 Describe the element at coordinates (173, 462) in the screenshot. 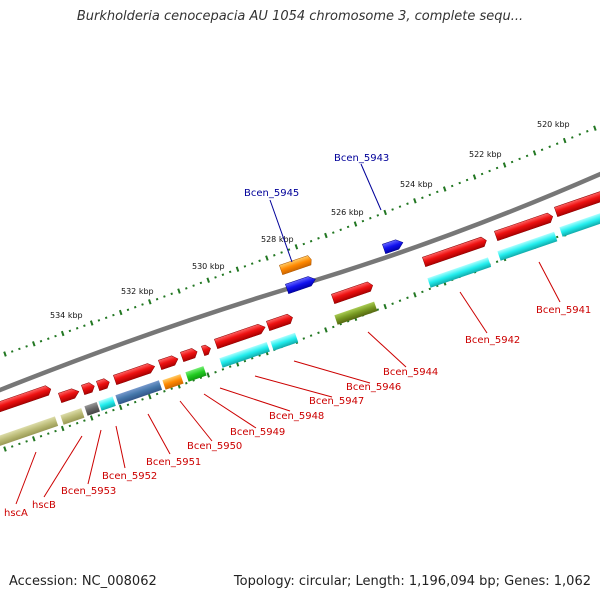

I see `gene-label-bcen5951: Bcen_5951` at that location.